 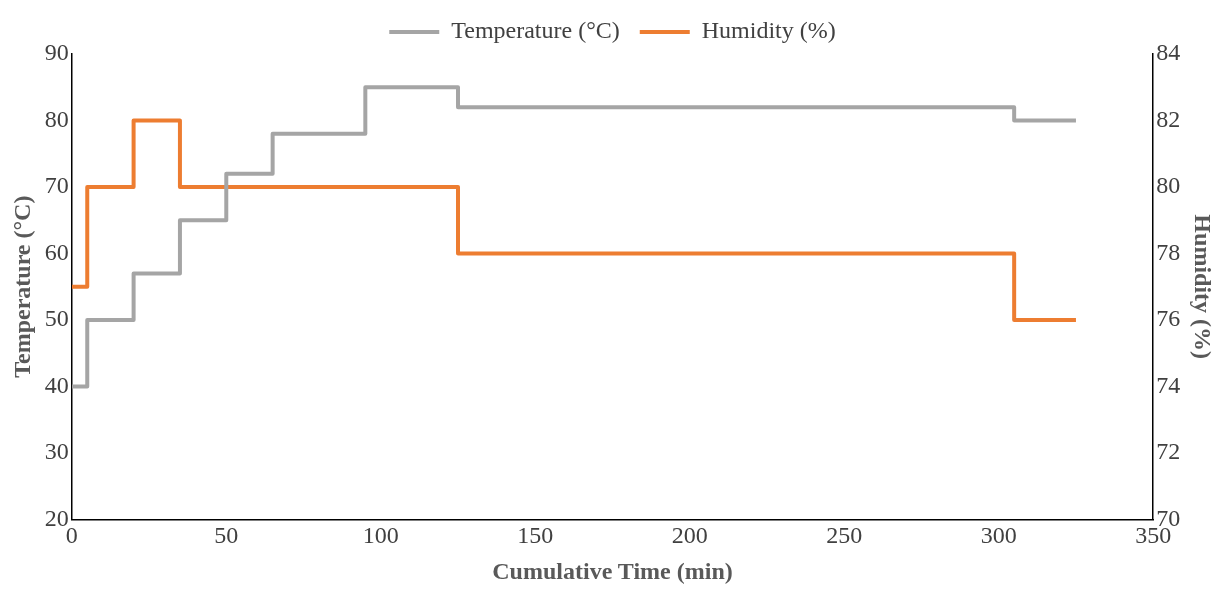 What do you see at coordinates (1168, 451) in the screenshot?
I see `y2-tick-label: 72` at bounding box center [1168, 451].